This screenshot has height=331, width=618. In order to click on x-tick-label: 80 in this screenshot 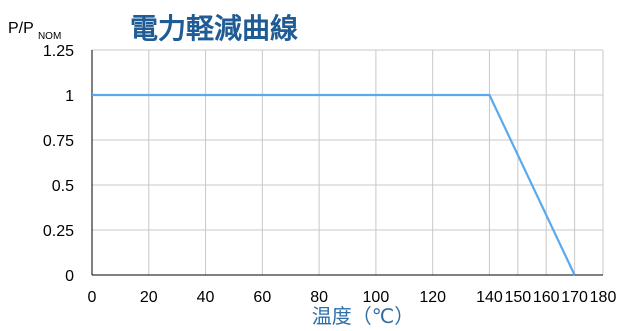, I will do `click(319, 297)`.